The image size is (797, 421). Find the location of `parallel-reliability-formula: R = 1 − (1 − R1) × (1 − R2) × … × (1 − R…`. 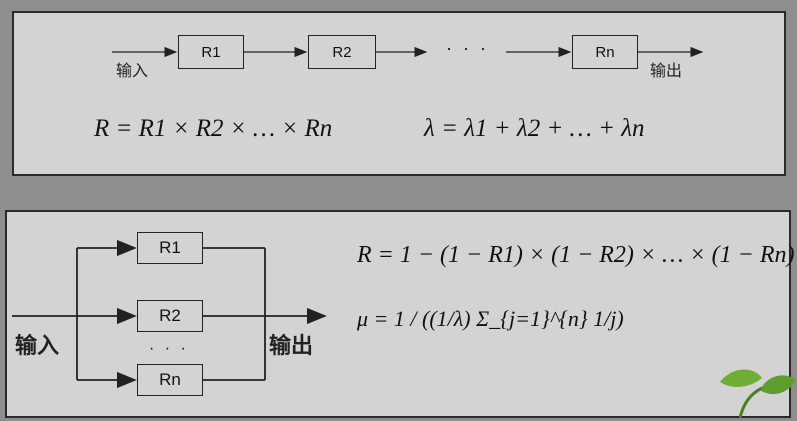

parallel-reliability-formula: R = 1 − (1 − R1) × (1 − R2) × … × (1 − R… is located at coordinates (576, 255).